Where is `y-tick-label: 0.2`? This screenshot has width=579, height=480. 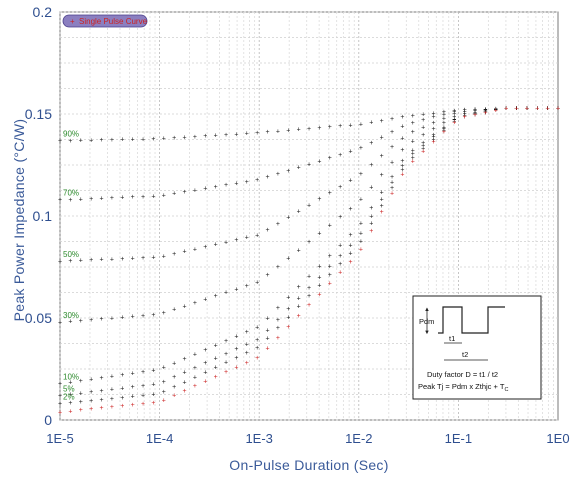 y-tick-label: 0.2 is located at coordinates (43, 12).